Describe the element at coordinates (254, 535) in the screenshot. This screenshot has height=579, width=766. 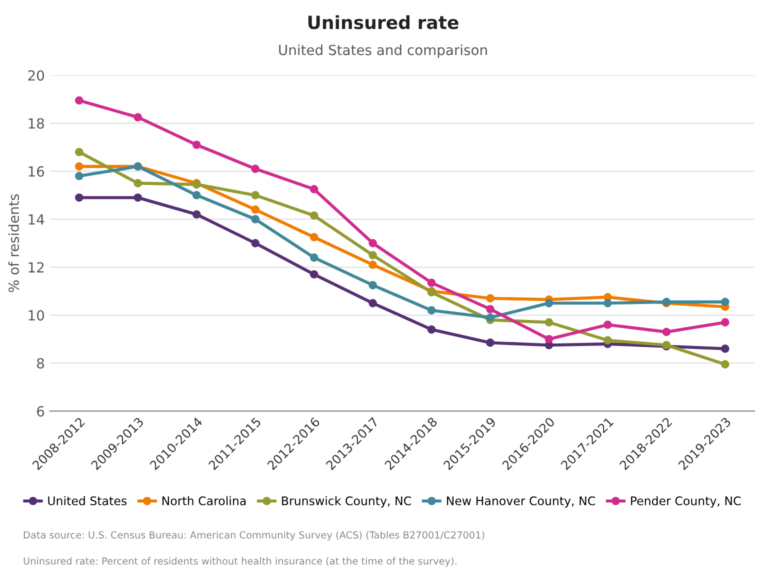
I see `source-note: Data source: U.S. Census Bureau: American Community Survey (ACS) (Tables B27001/C27001)` at that location.